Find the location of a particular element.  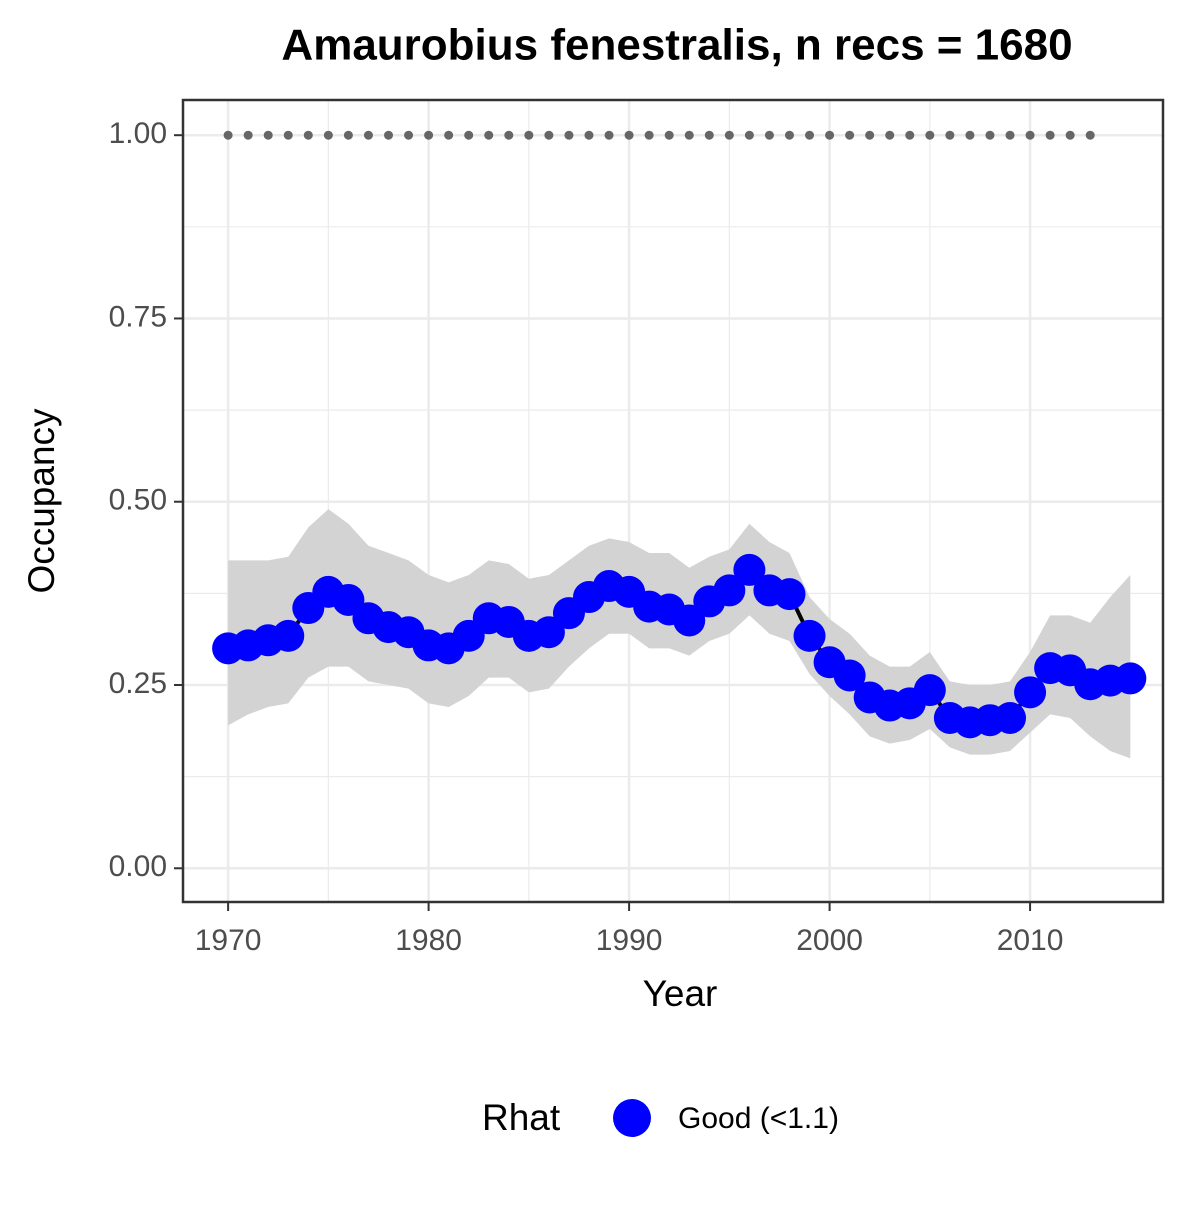

chart-title: Amaurobius fenestralis, n recs = 1680 is located at coordinates (676, 45).